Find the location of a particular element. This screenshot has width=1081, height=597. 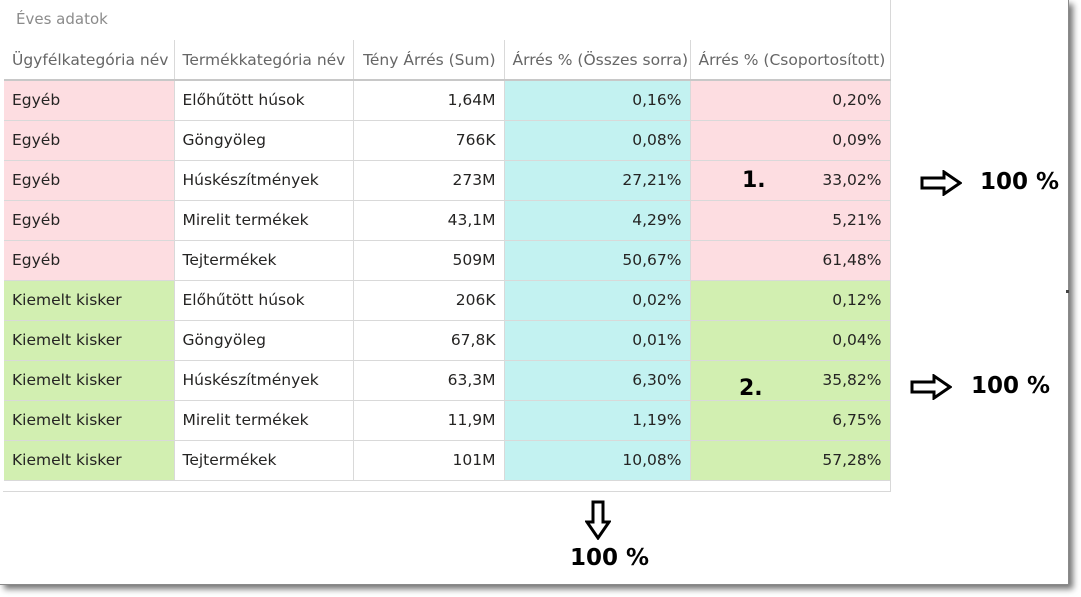

cell-margin-pct-all: 0,16% is located at coordinates (597, 100).